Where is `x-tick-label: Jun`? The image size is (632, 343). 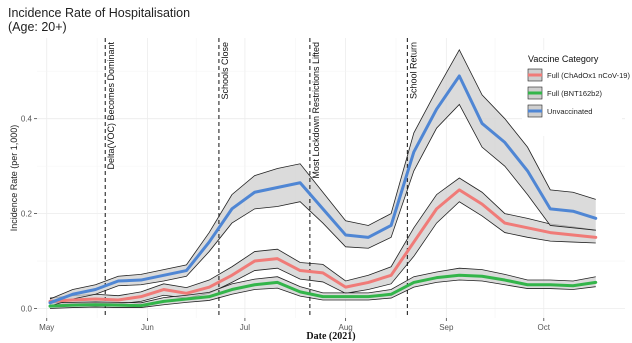 x-tick-label: Jun is located at coordinates (147, 327).